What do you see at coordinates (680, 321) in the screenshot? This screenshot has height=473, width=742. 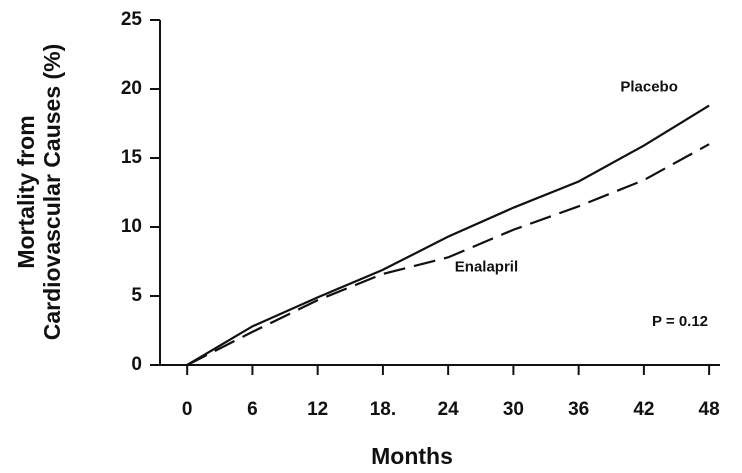 I see `annotation: P = 0.12` at bounding box center [680, 321].